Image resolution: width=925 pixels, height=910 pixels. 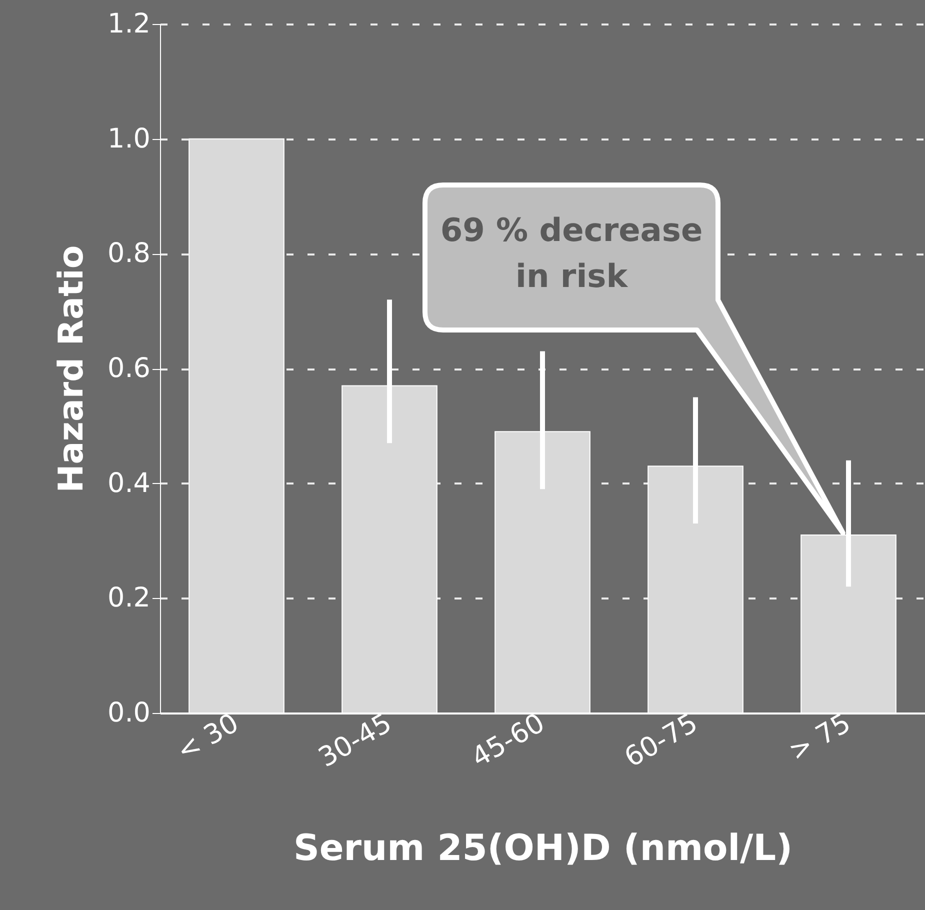 What do you see at coordinates (72, 369) in the screenshot?
I see `y-axis-title: Hazard Ratio` at bounding box center [72, 369].